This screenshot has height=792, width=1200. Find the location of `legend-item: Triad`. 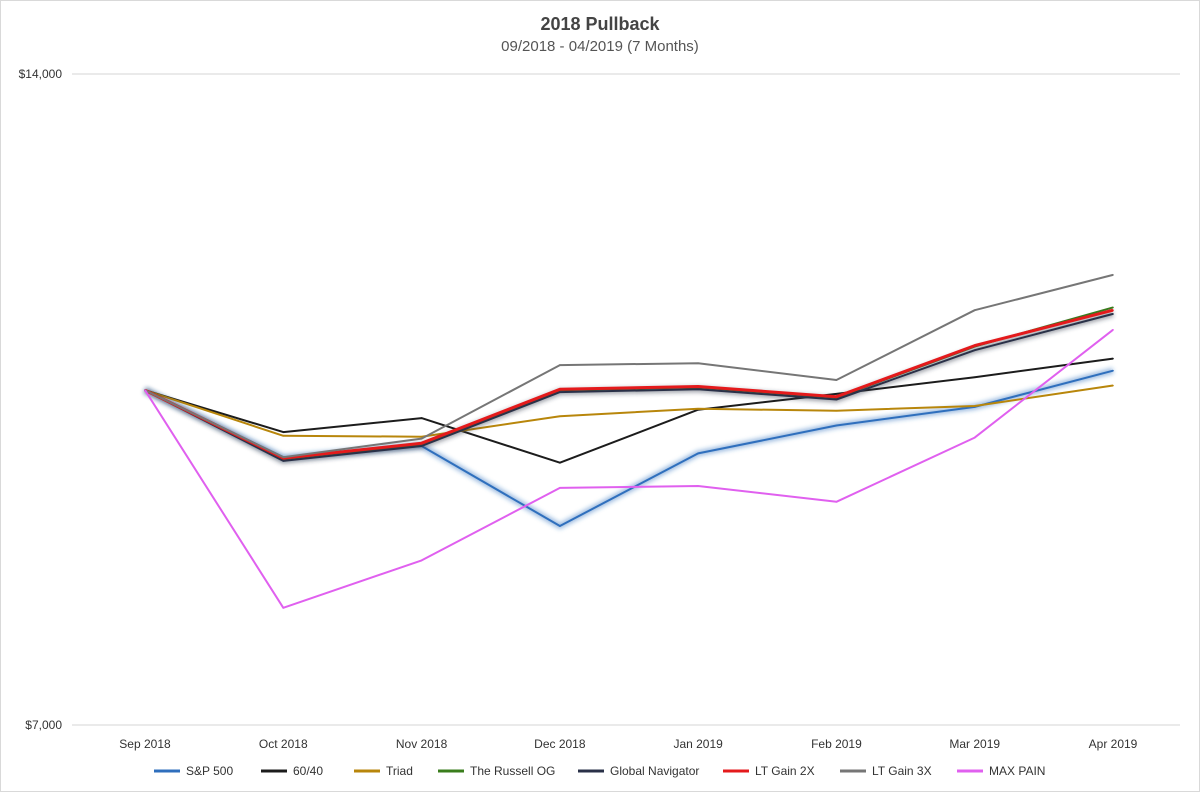

legend-item: Triad is located at coordinates (383, 771).